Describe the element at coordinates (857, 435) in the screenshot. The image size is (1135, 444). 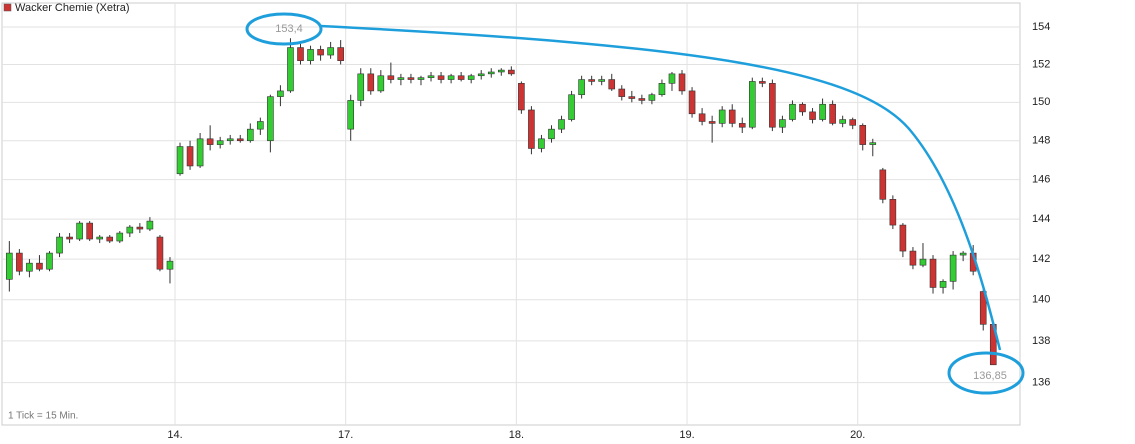
I see `x-tick-label: 20.` at that location.